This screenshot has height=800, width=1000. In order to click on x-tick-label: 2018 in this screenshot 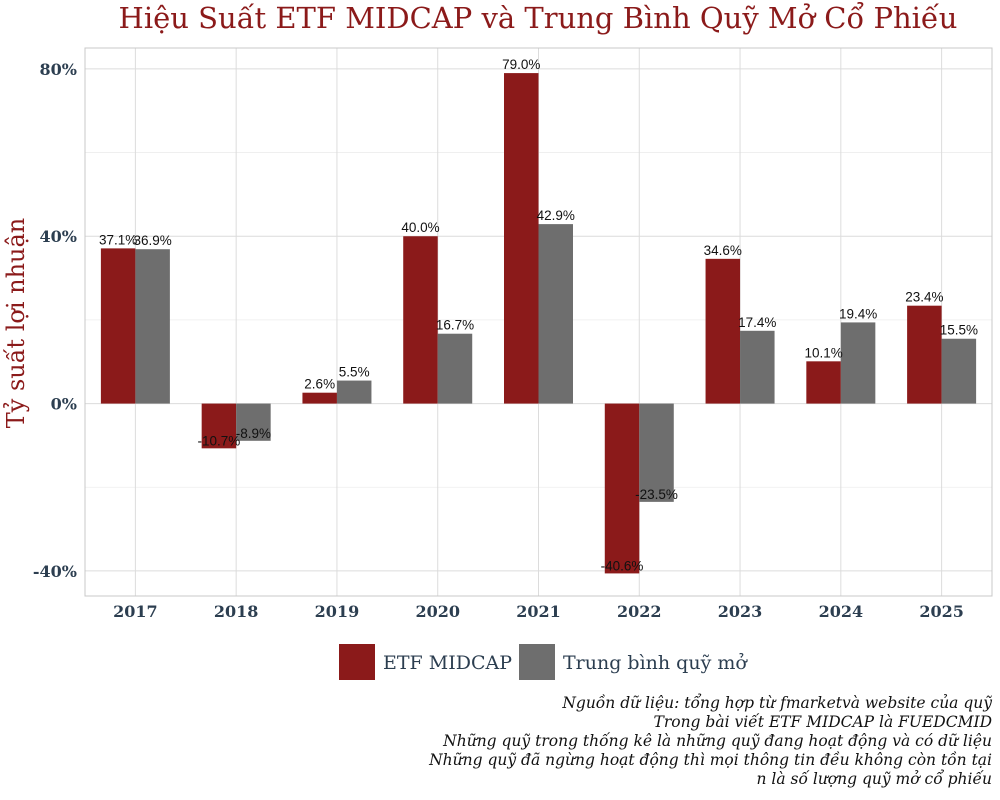, I will do `click(236, 611)`.